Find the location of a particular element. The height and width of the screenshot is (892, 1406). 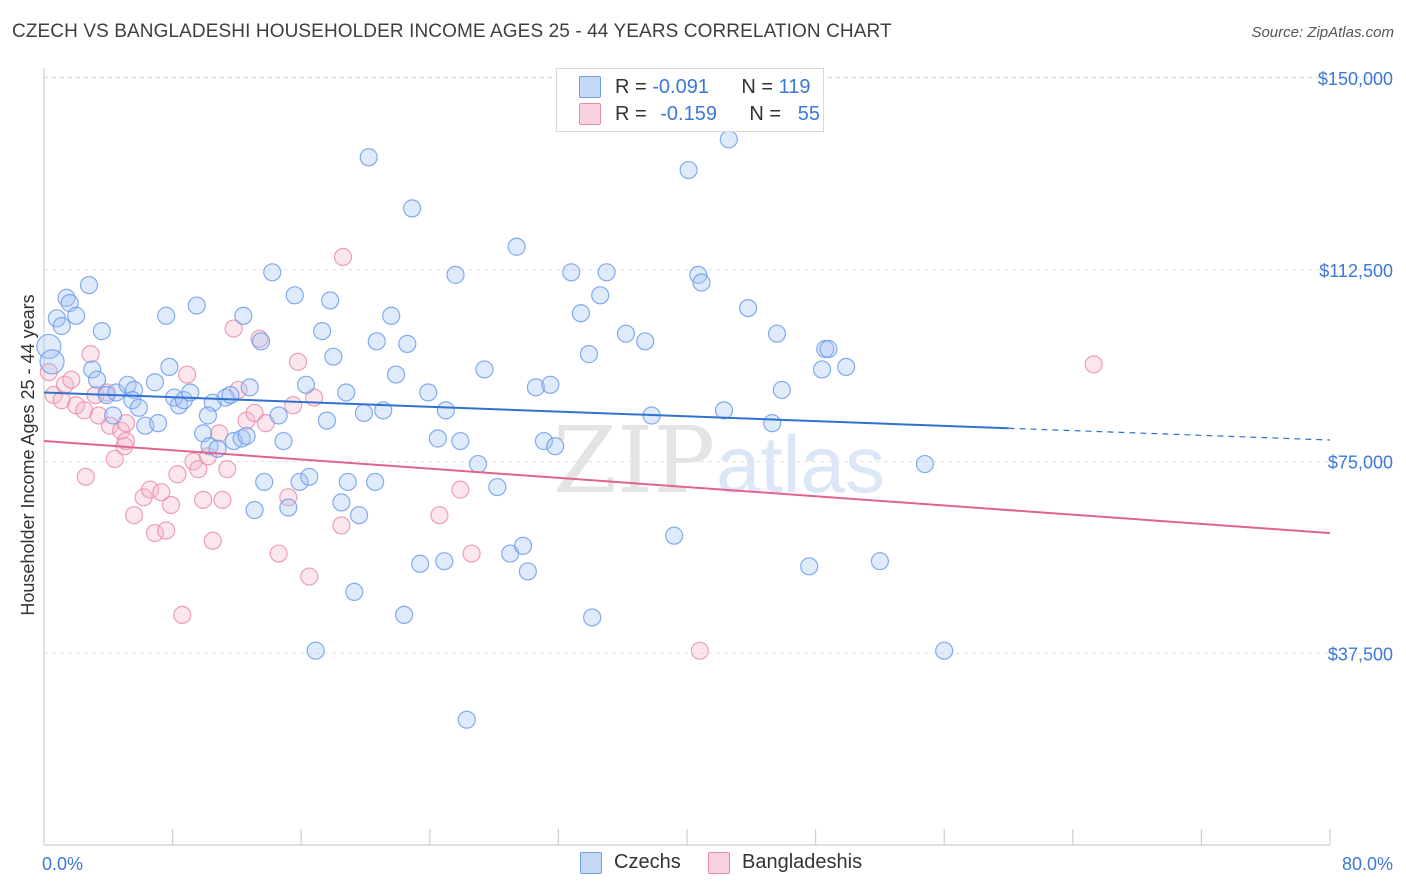

trend-lines is located at coordinates (687, 463).